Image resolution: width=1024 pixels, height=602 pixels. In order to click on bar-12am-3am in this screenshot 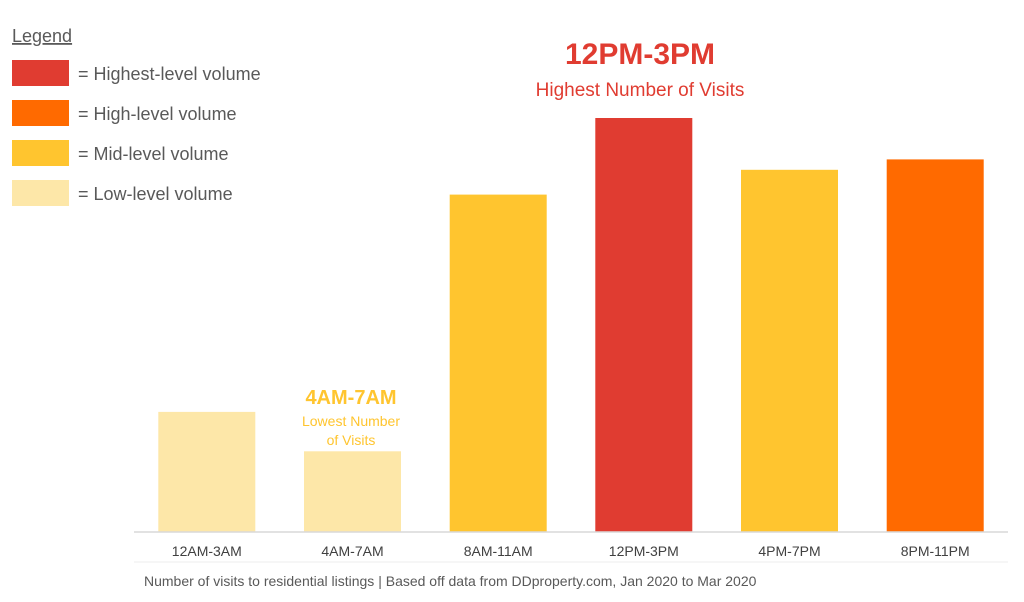, I will do `click(207, 471)`.